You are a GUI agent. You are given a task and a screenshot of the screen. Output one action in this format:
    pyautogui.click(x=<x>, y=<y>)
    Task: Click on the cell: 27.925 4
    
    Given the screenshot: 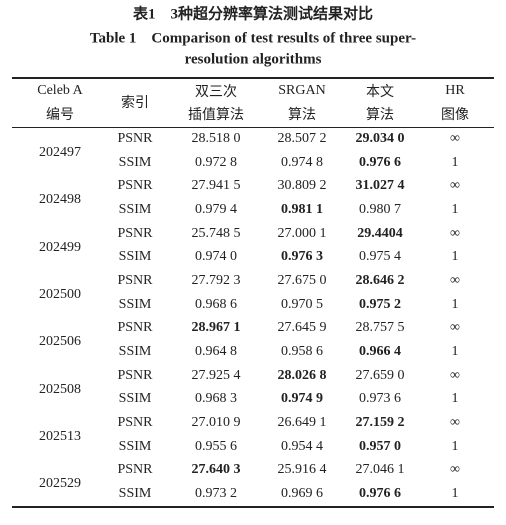 What is the action you would take?
    pyautogui.click(x=216, y=375)
    